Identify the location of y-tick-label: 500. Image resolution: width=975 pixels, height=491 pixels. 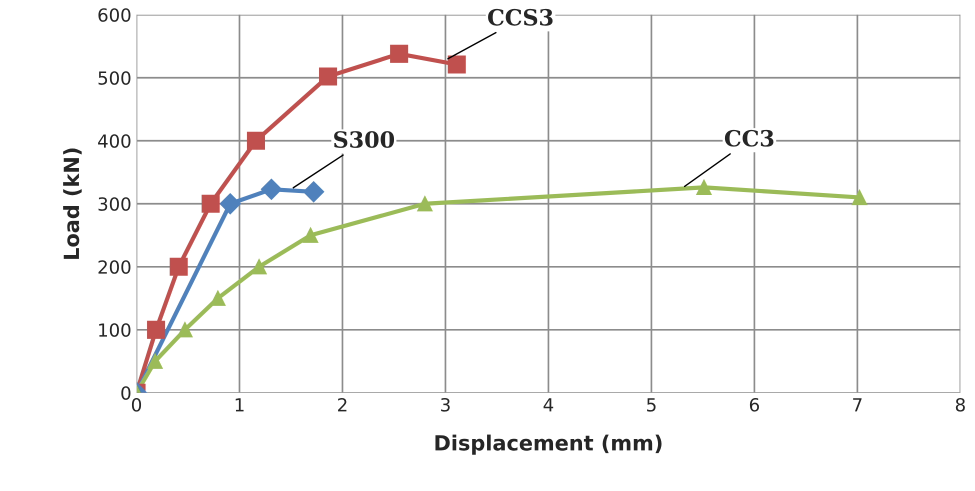
(114, 78).